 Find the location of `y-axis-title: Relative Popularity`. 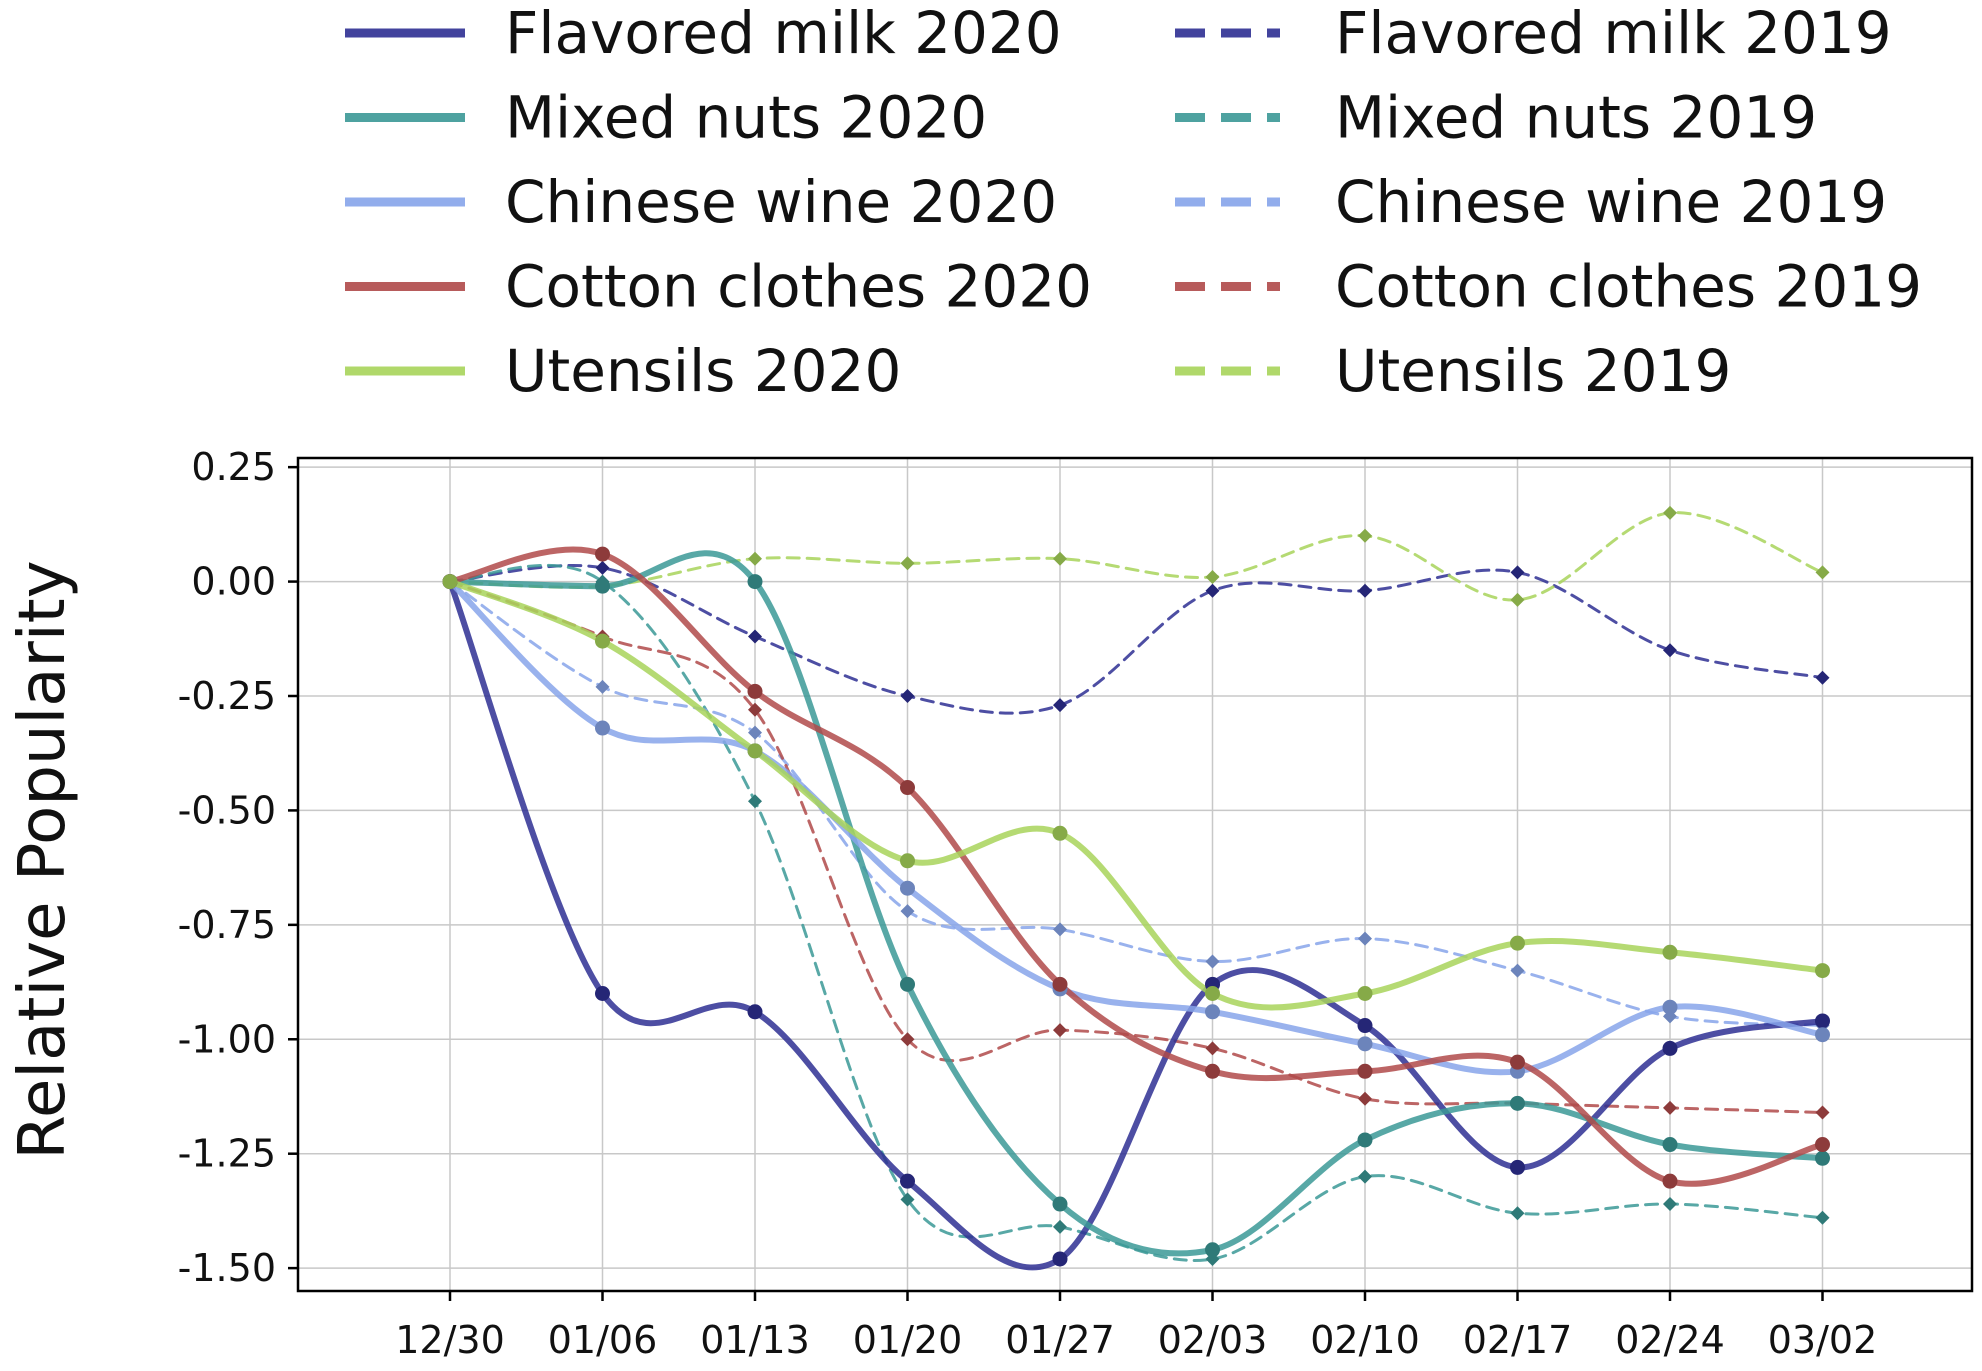

y-axis-title: Relative Popularity is located at coordinates (43, 859).